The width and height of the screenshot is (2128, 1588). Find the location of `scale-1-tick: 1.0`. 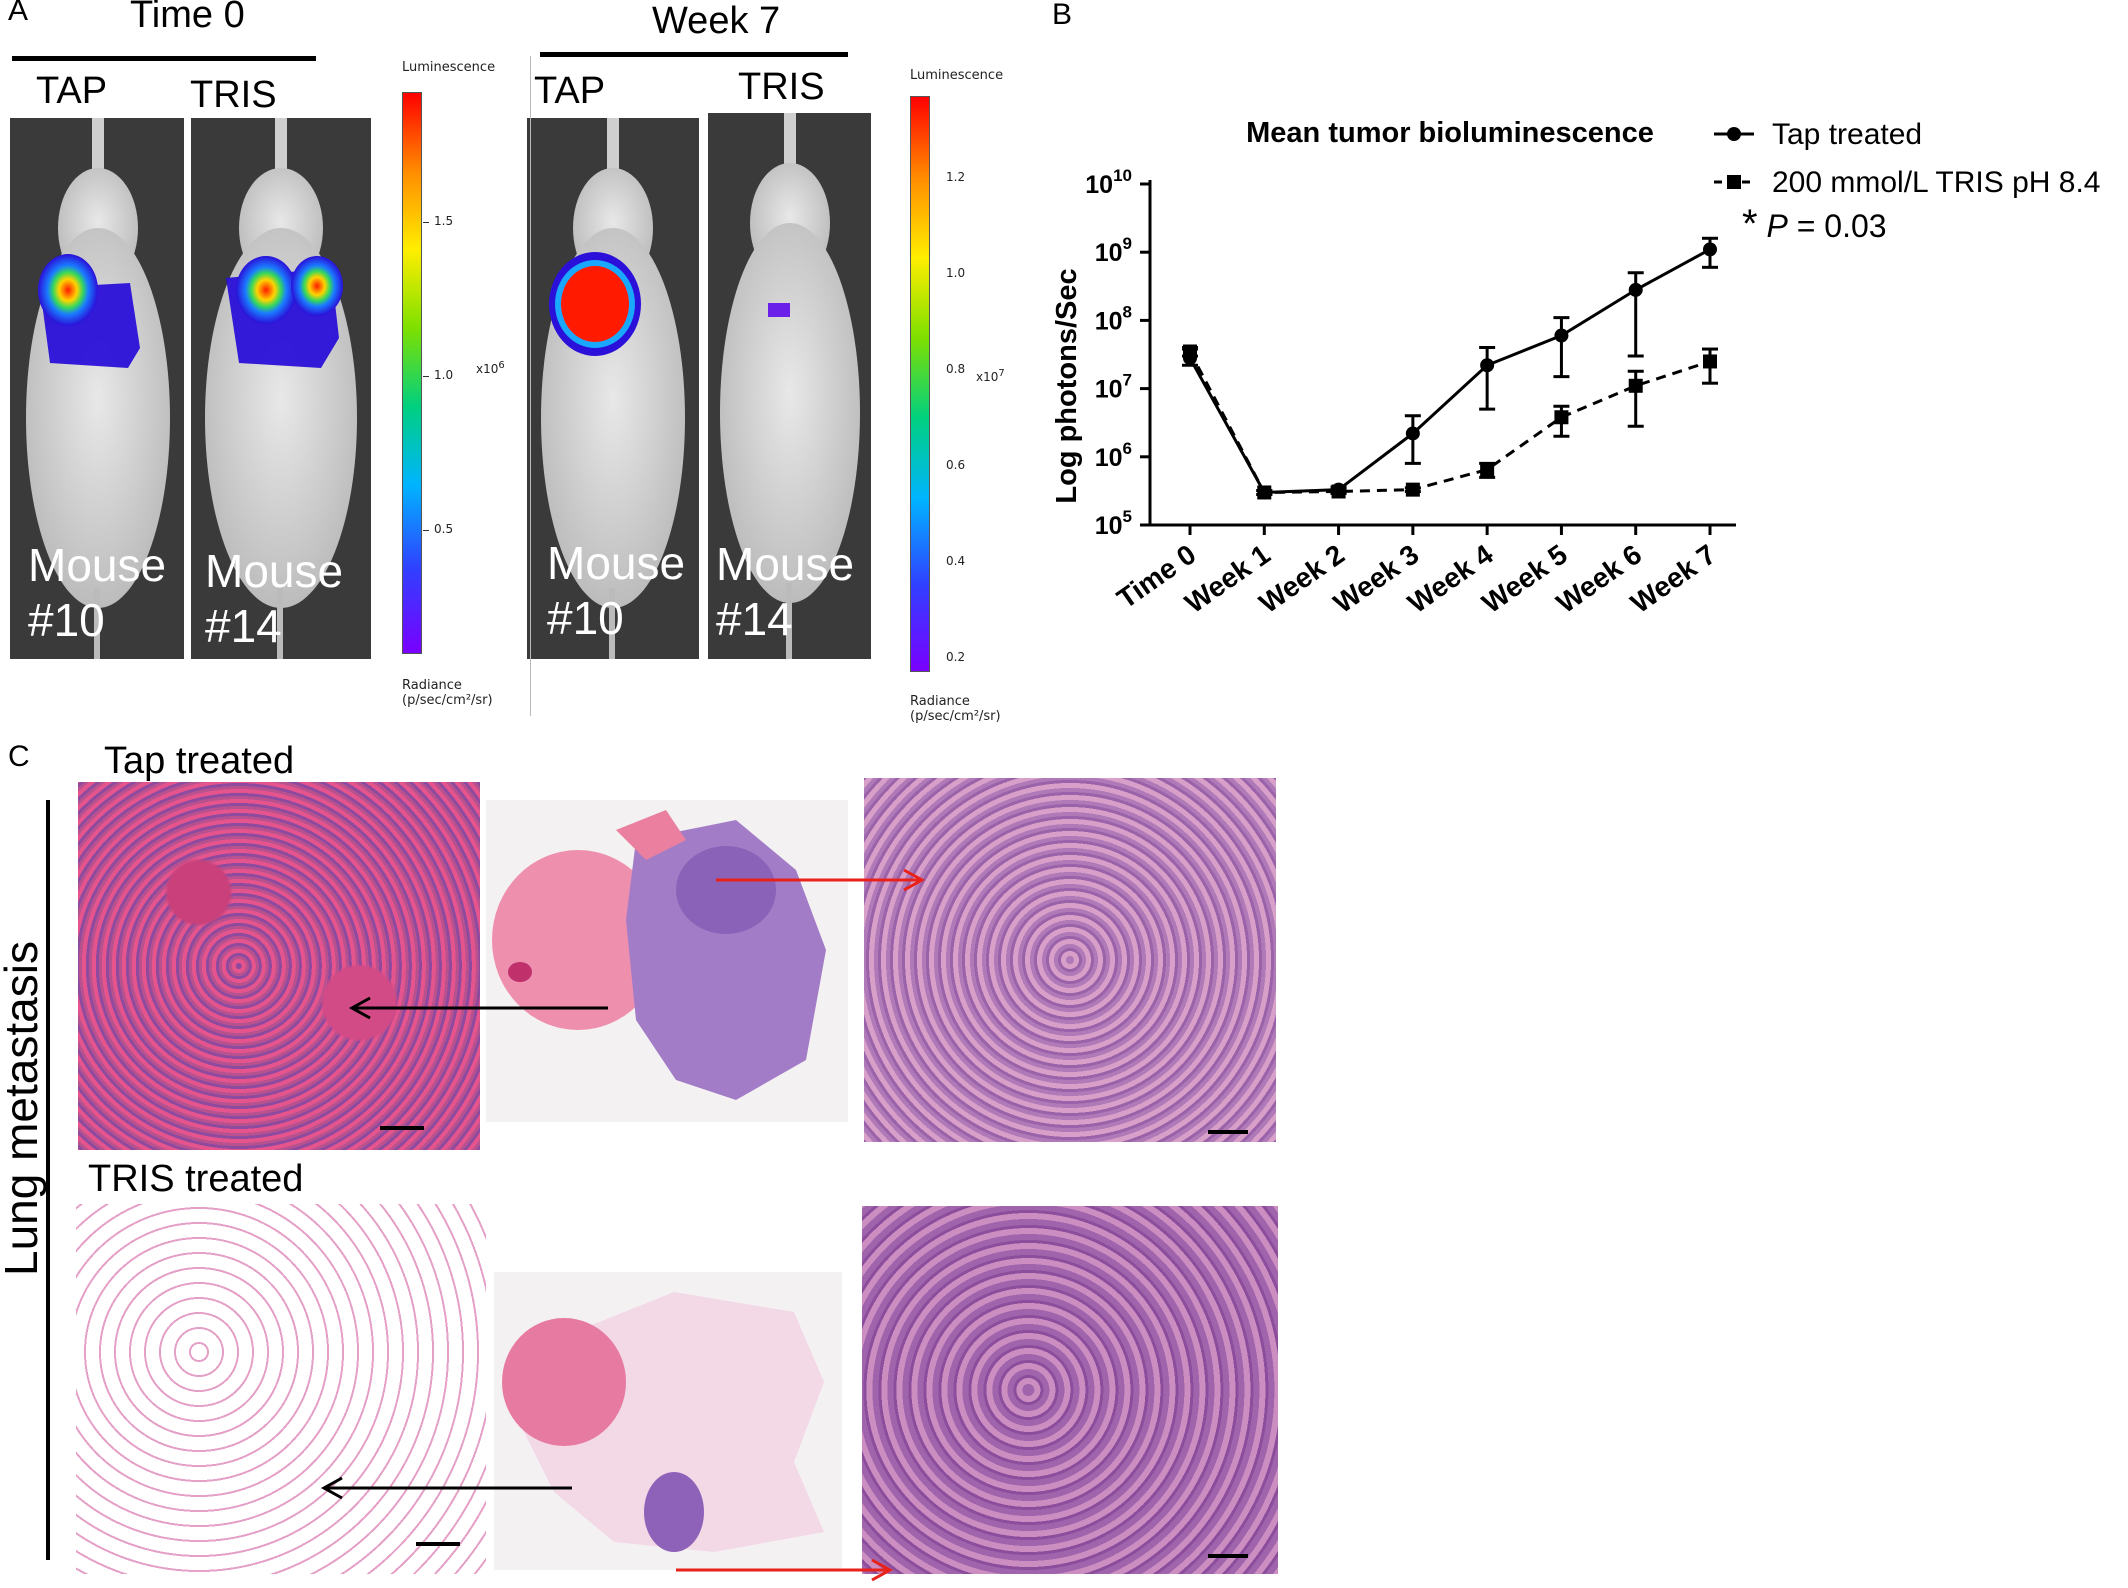

scale-1-tick: 1.0 is located at coordinates (444, 375).